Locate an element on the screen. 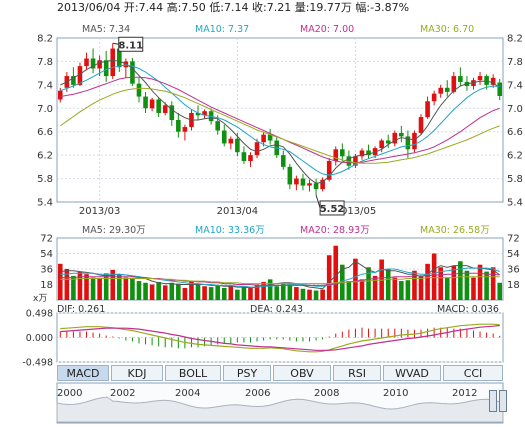 This screenshot has height=427, width=525. tab-boll: BOLL is located at coordinates (193, 373).